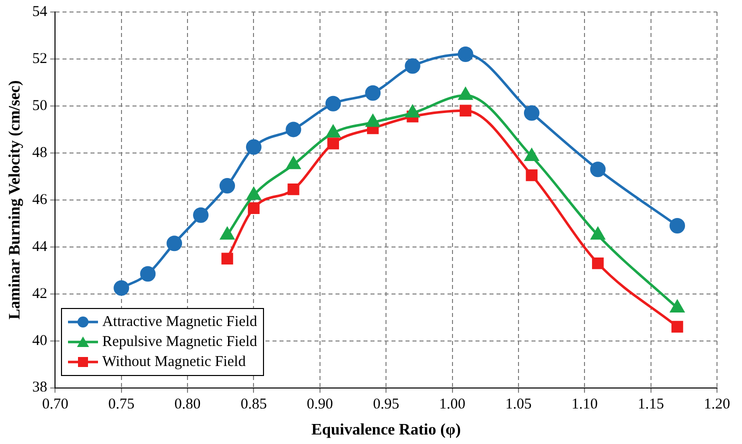  I want to click on x-tick-label: 1.05, so click(518, 404).